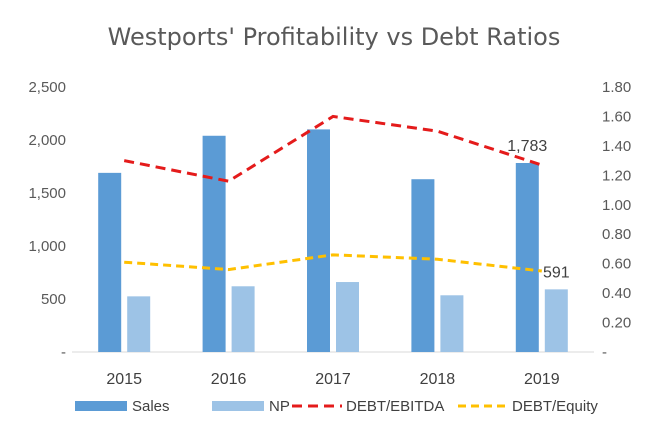 This screenshot has width=669, height=431. I want to click on category-axis: 2015 2016 2017 2018 2019, so click(332, 379).